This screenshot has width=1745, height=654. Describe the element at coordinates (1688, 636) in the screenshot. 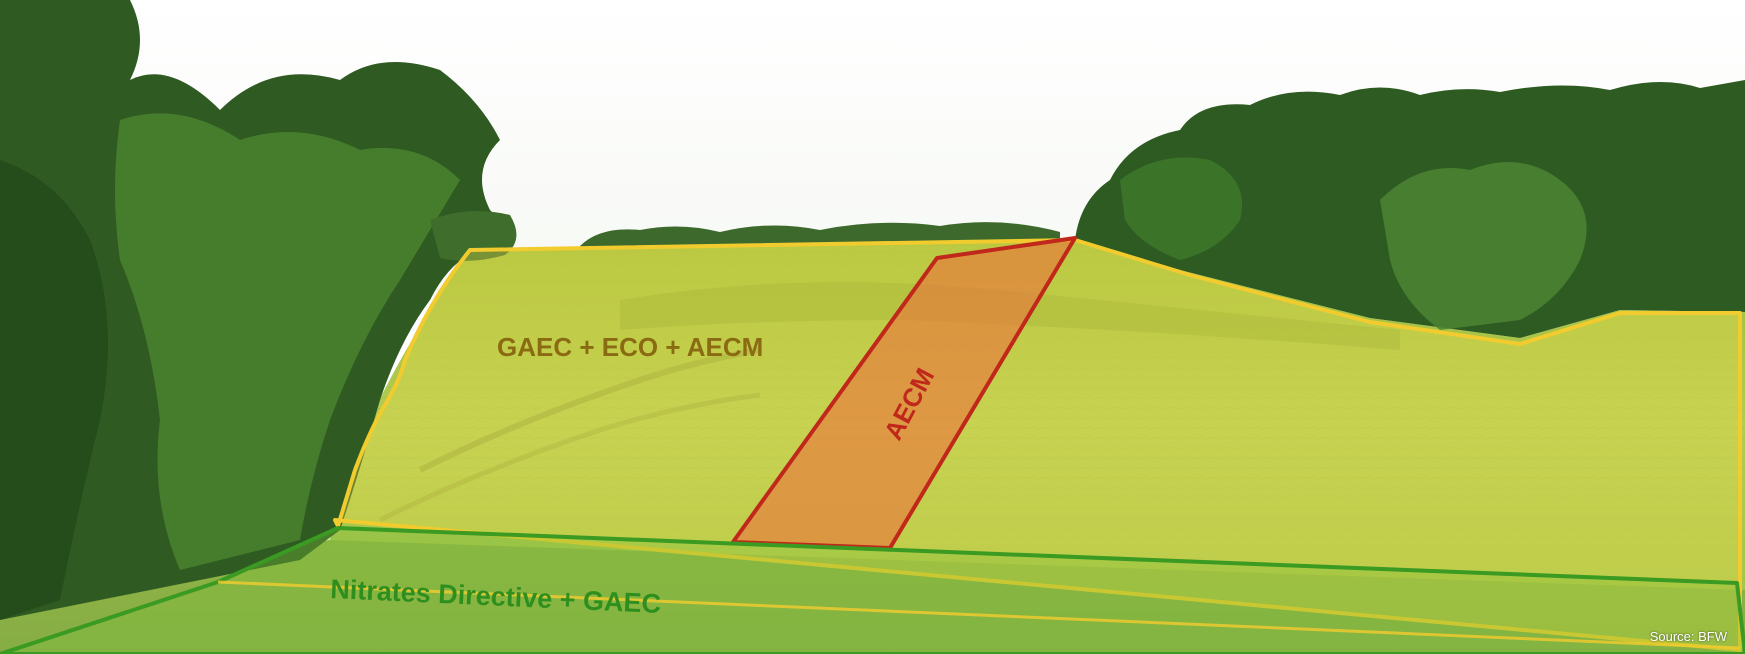

I see `source-credit: Source: BFW` at that location.